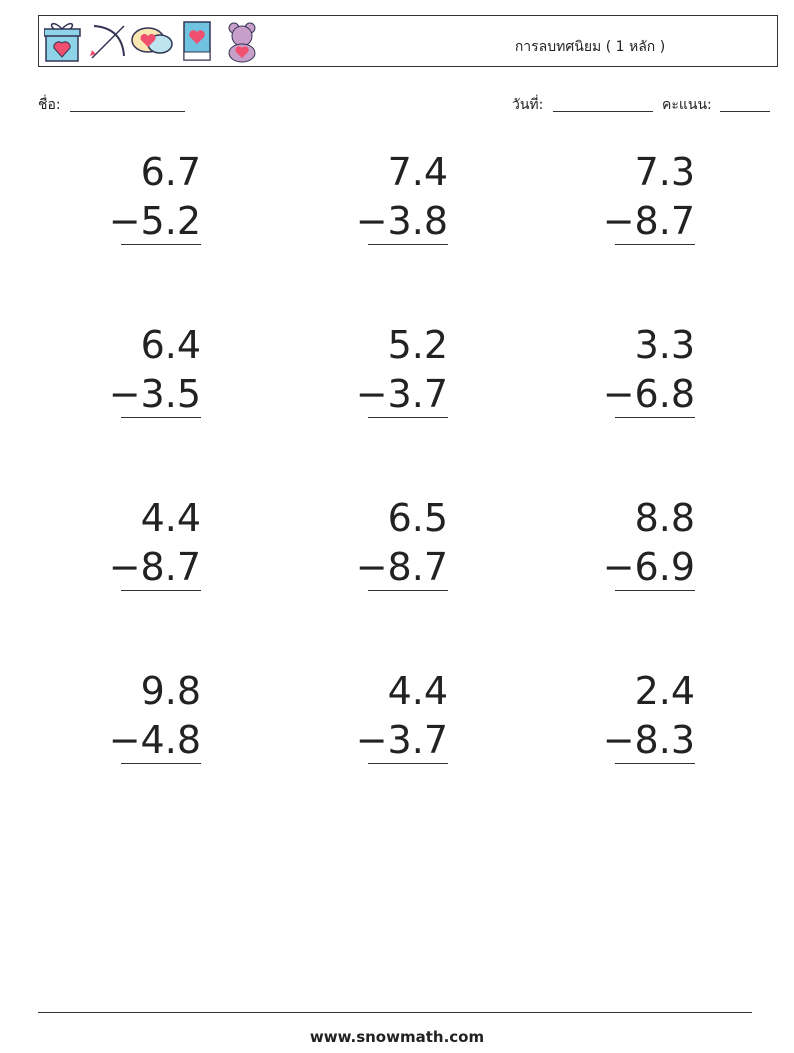 The image size is (794, 1053). What do you see at coordinates (127, 103) in the screenshot?
I see `name-blank` at bounding box center [127, 103].